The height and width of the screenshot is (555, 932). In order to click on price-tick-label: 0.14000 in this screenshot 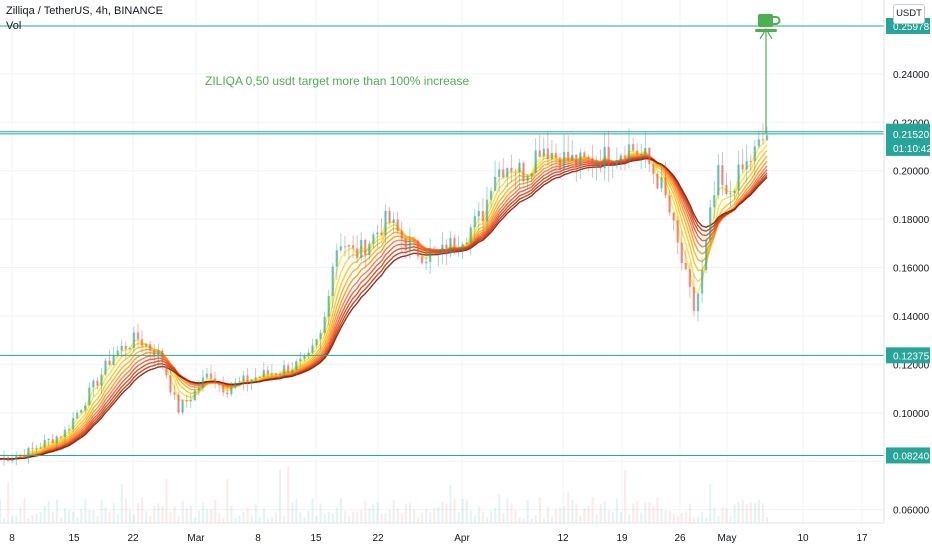, I will do `click(911, 317)`.